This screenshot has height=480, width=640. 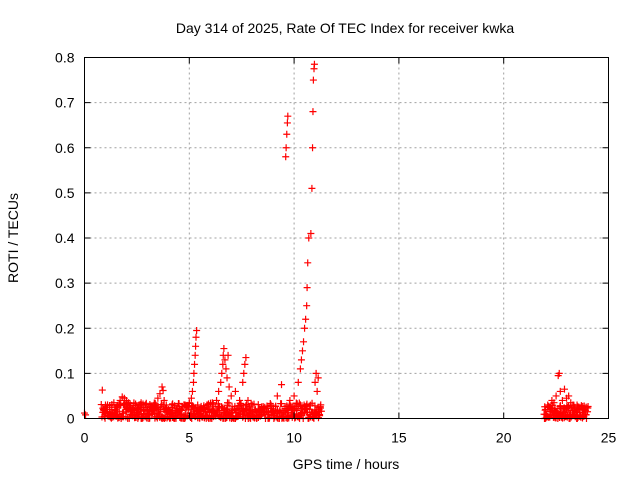 I want to click on y-tick-labels: 0 0.1 0.2 0.3 0.4 0.5 0.6 0.7 0.8, so click(x=65, y=238).